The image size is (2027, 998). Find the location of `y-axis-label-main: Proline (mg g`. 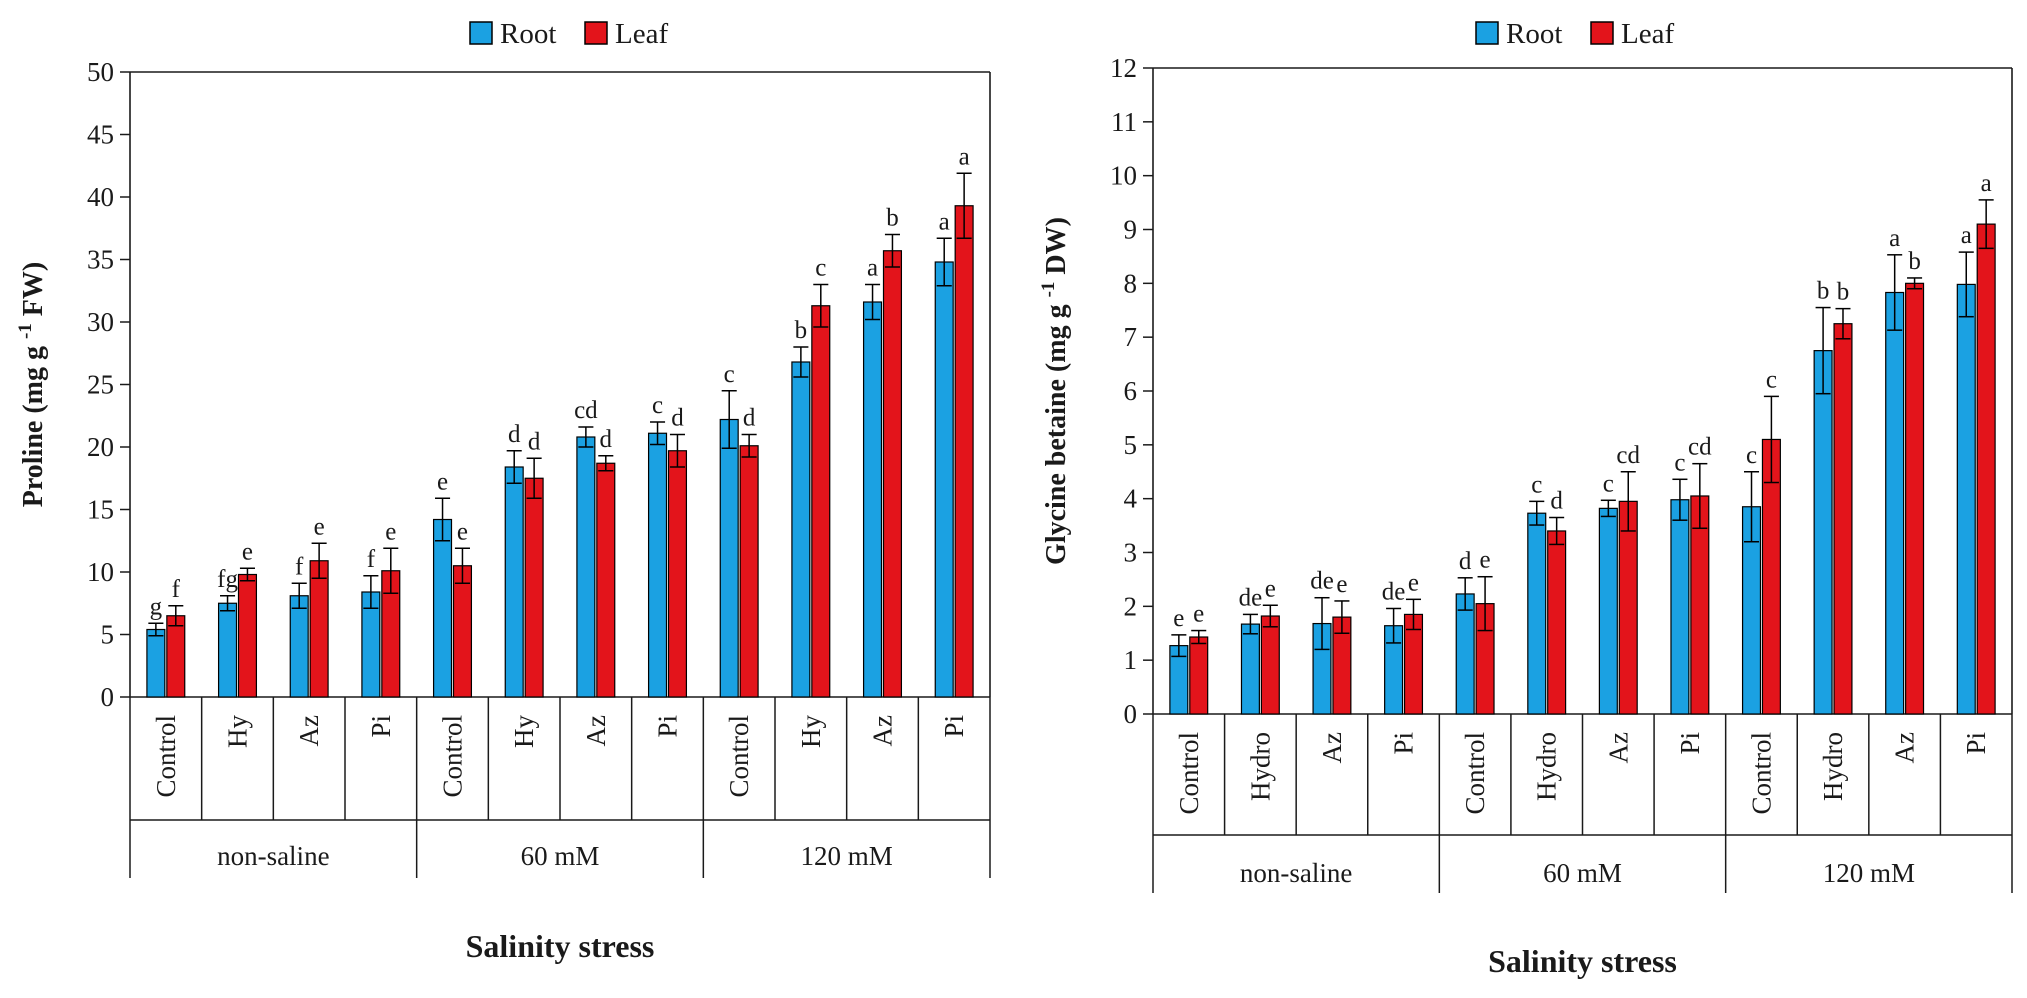

y-axis-label-main: Proline (mg g is located at coordinates (33, 423).